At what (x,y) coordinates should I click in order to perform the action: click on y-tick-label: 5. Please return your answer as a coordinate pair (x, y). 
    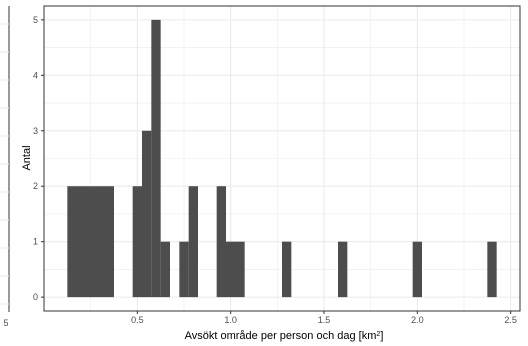
    Looking at the image, I should click on (35, 20).